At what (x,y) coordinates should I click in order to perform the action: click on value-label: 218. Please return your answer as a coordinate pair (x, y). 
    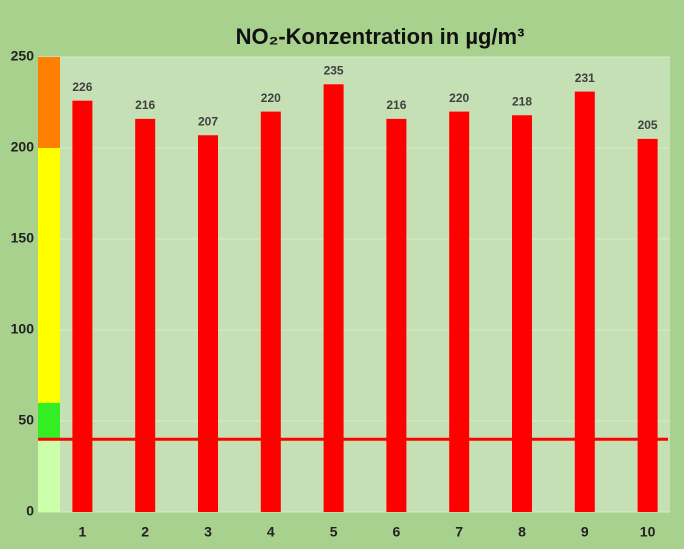
    Looking at the image, I should click on (522, 101).